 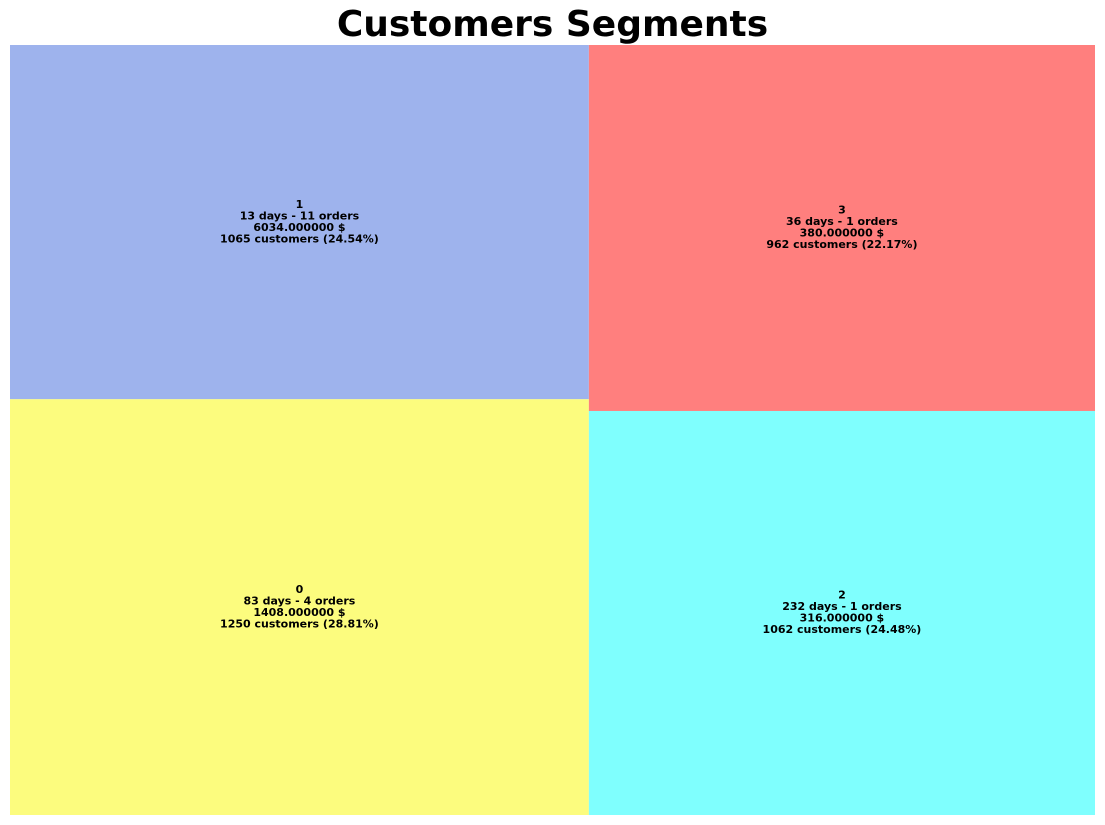 I want to click on segment-label-2-line-0: 2, so click(x=842, y=595).